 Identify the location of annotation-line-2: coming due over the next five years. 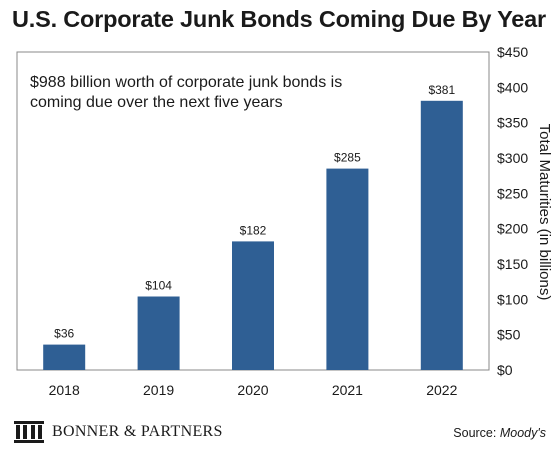
(156, 102).